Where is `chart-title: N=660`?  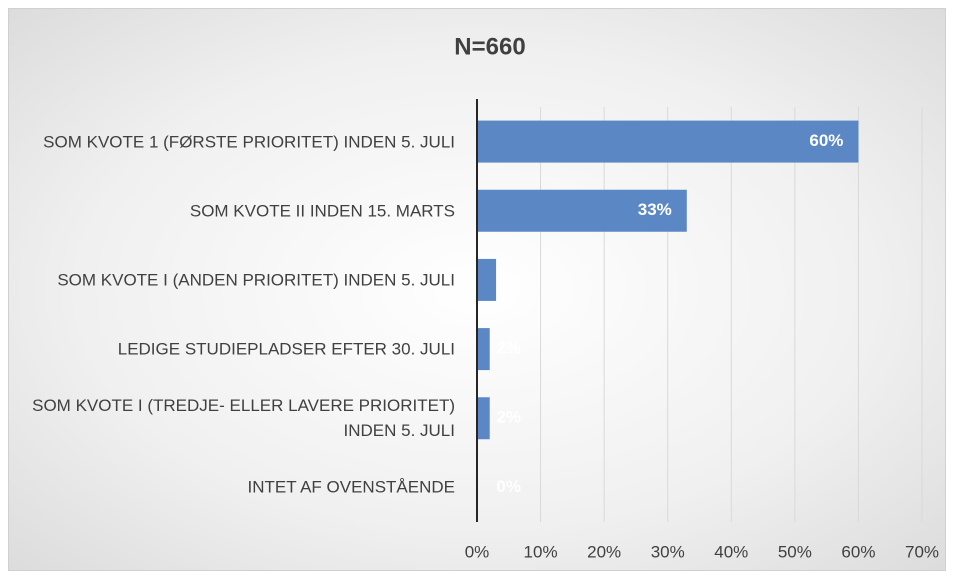
chart-title: N=660 is located at coordinates (489, 46).